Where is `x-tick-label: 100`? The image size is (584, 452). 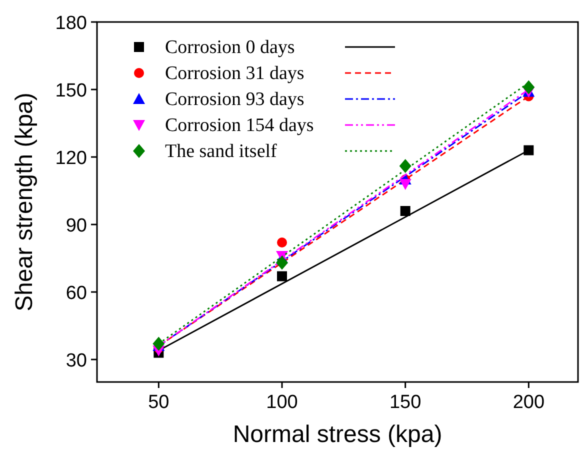 x-tick-label: 100 is located at coordinates (282, 402).